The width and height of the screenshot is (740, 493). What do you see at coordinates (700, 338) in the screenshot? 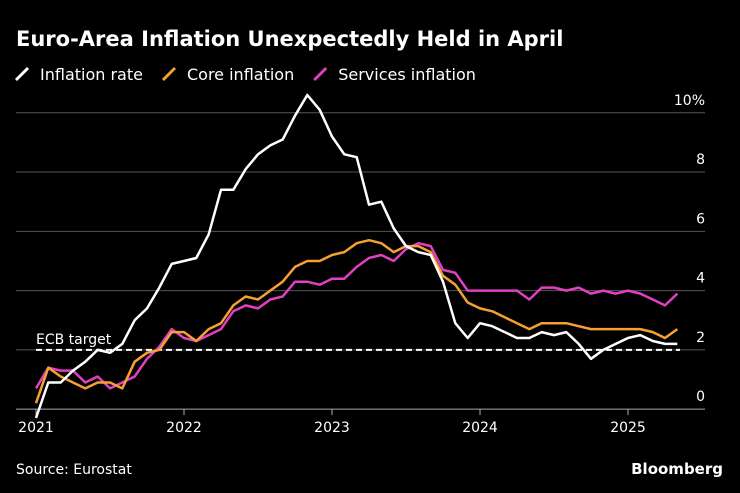
I see `y-tick-label: 2` at bounding box center [700, 338].